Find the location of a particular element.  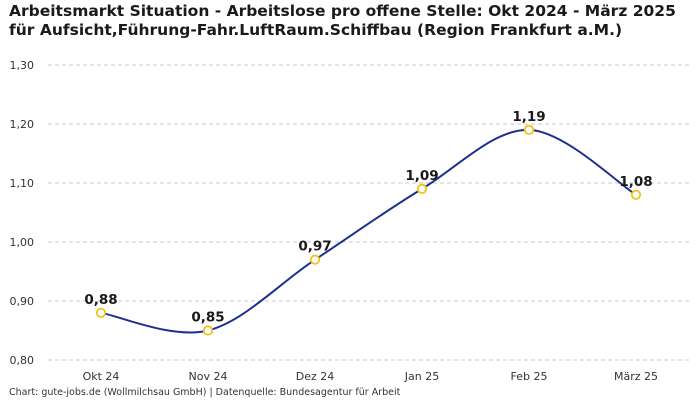

y-tick-label: 0,90 is located at coordinates (22, 301).